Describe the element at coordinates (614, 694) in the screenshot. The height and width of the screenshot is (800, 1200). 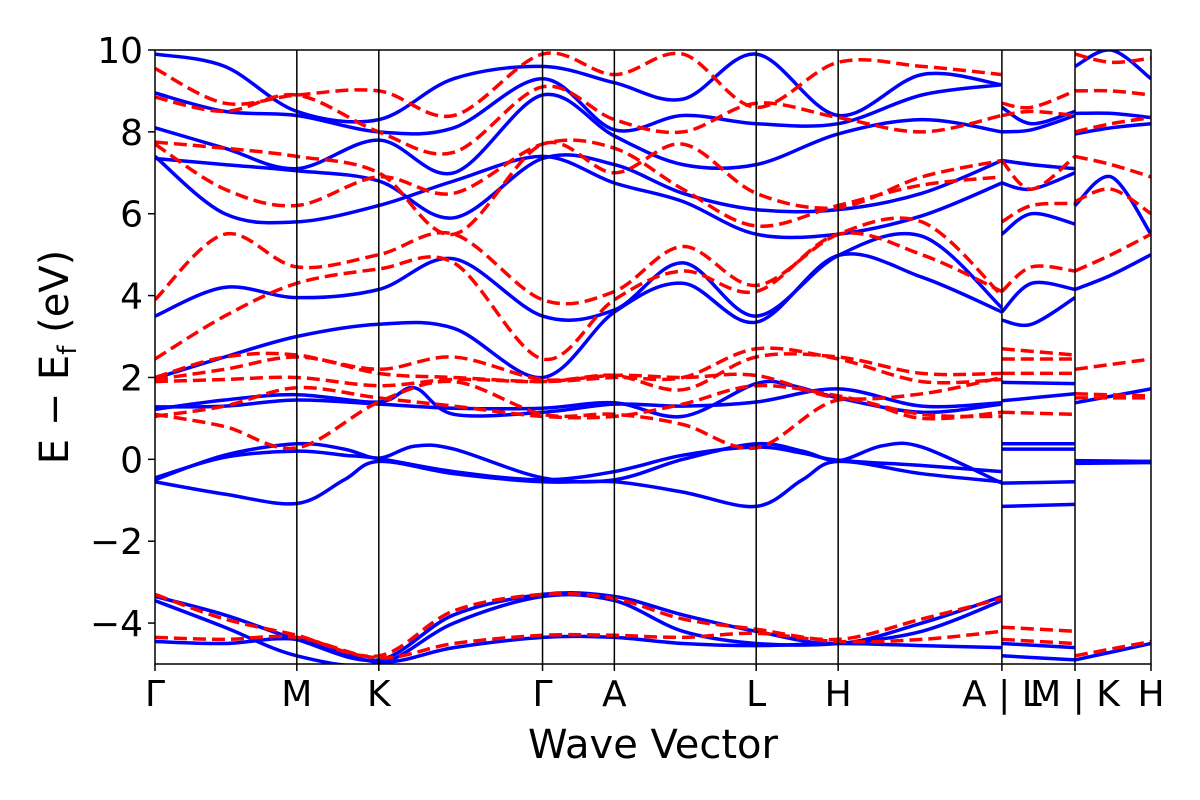
I see `x-tick-label-4: A` at that location.